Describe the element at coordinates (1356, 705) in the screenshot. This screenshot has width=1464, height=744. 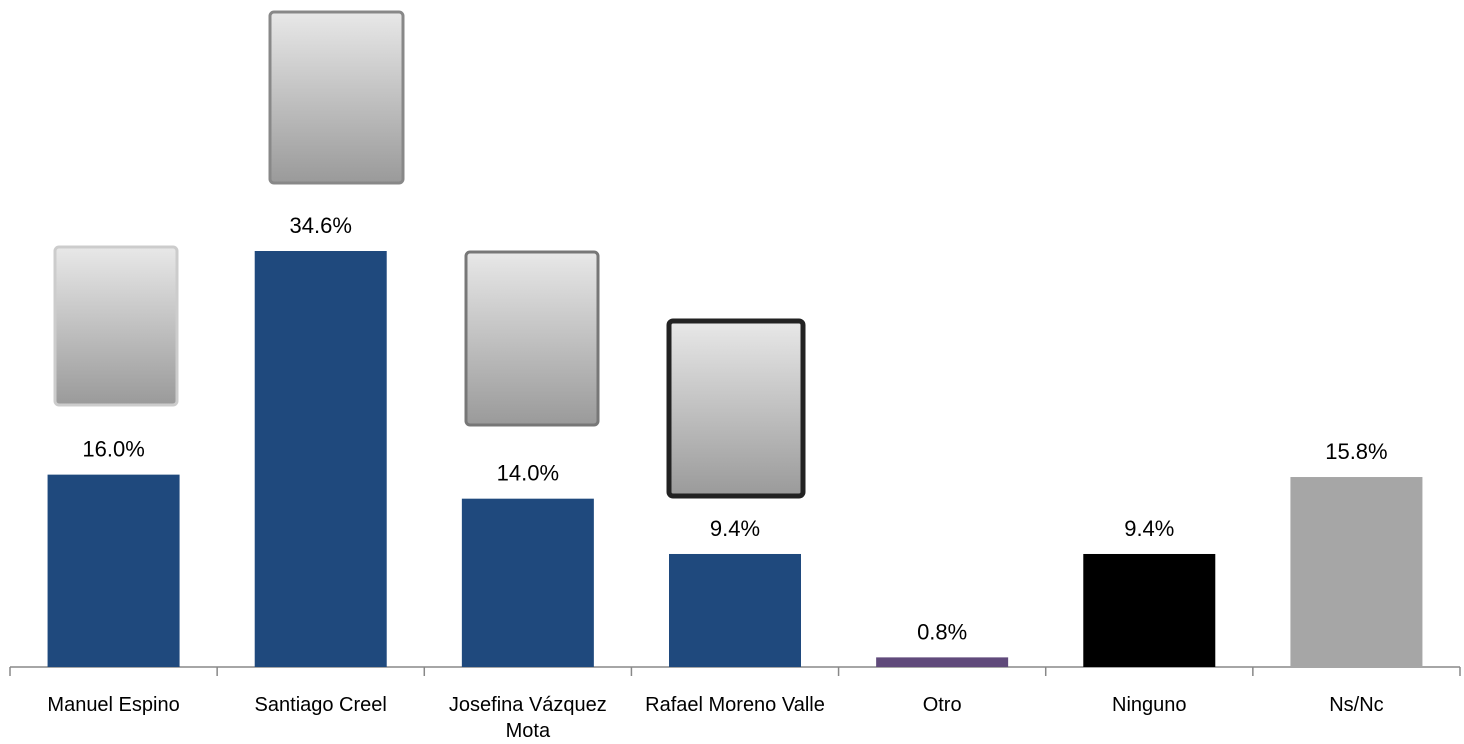
I see `x-tick-label: Ns/Nc` at that location.